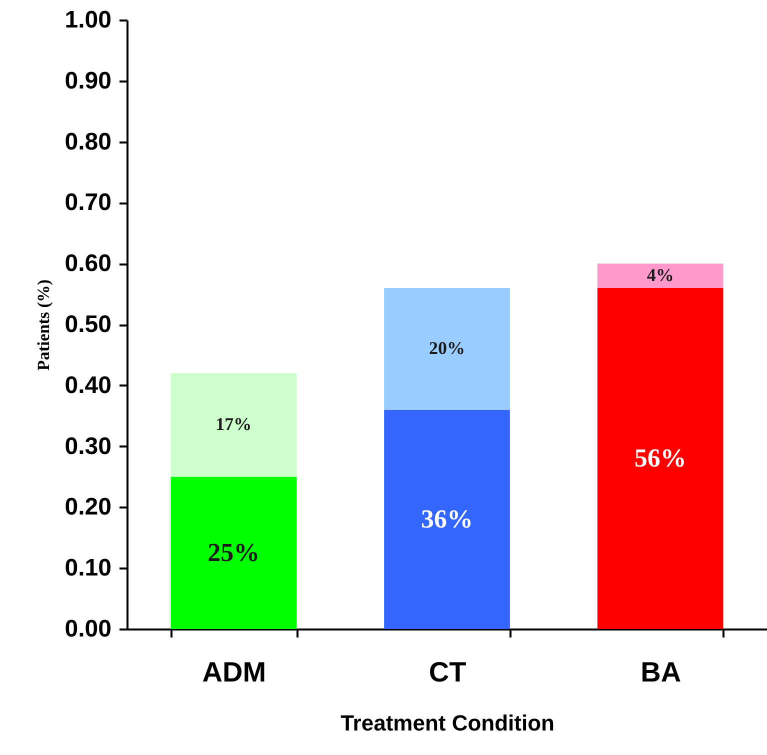  What do you see at coordinates (88, 202) in the screenshot?
I see `y-tick-label: 0.70` at bounding box center [88, 202].